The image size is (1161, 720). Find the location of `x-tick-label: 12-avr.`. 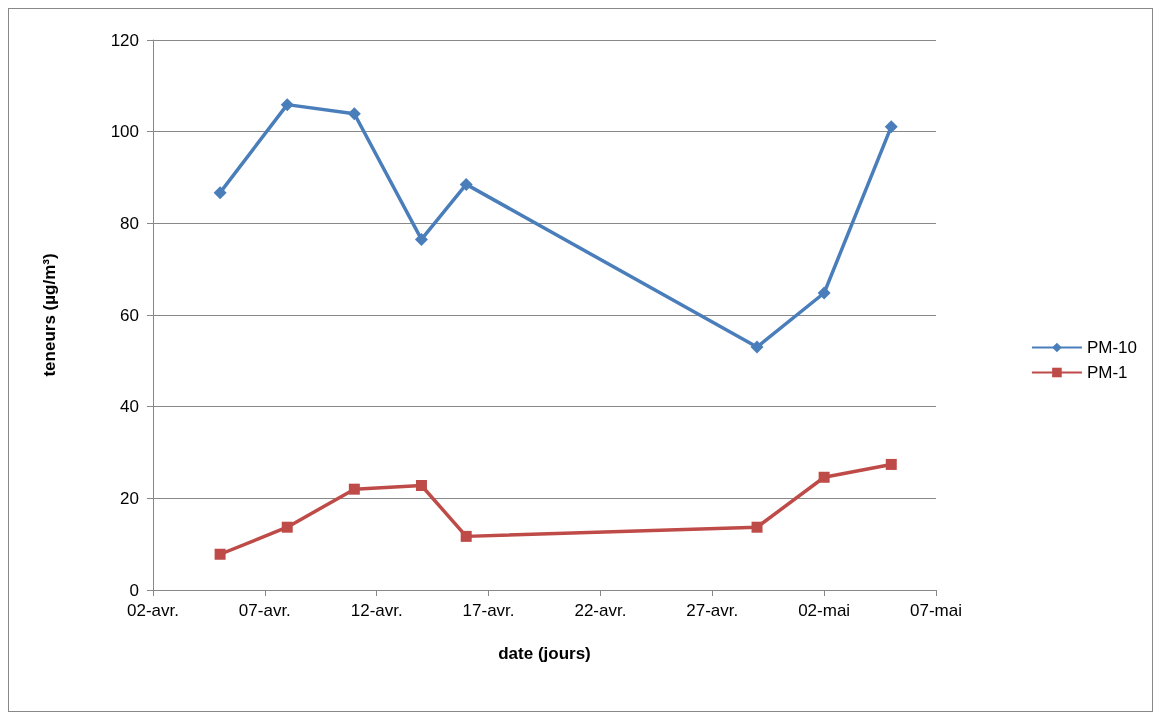

x-tick-label: 12-avr. is located at coordinates (376, 610).